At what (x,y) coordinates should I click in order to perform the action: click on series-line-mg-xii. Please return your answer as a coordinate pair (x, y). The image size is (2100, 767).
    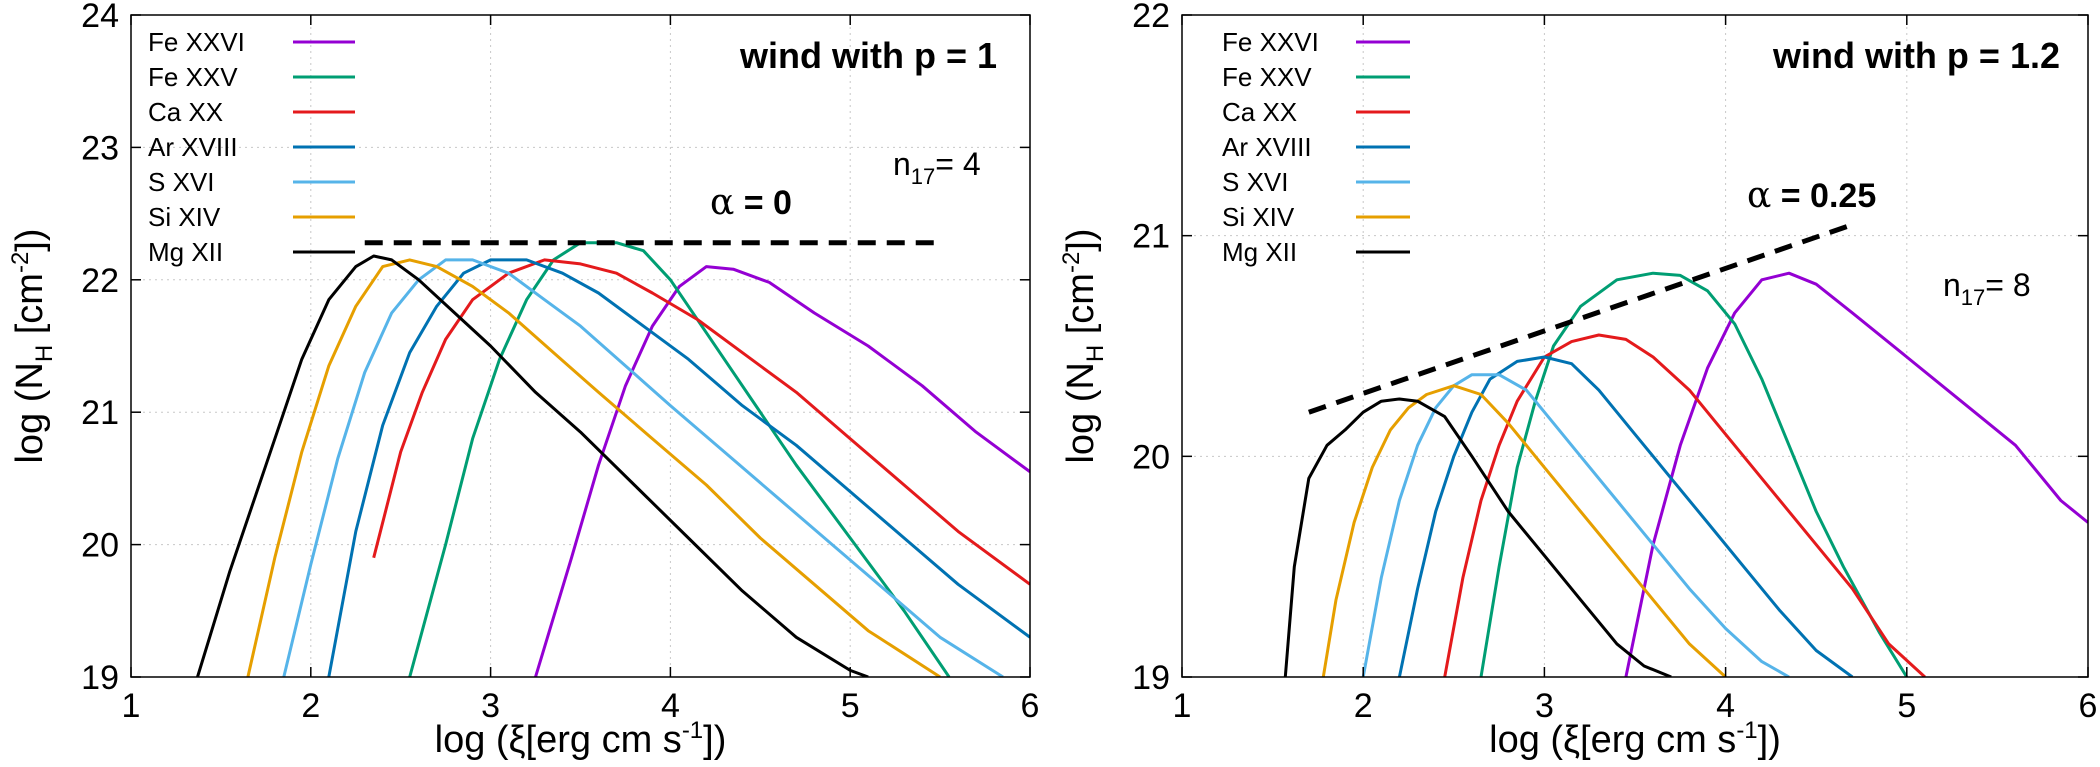
    Looking at the image, I should click on (1477, 537).